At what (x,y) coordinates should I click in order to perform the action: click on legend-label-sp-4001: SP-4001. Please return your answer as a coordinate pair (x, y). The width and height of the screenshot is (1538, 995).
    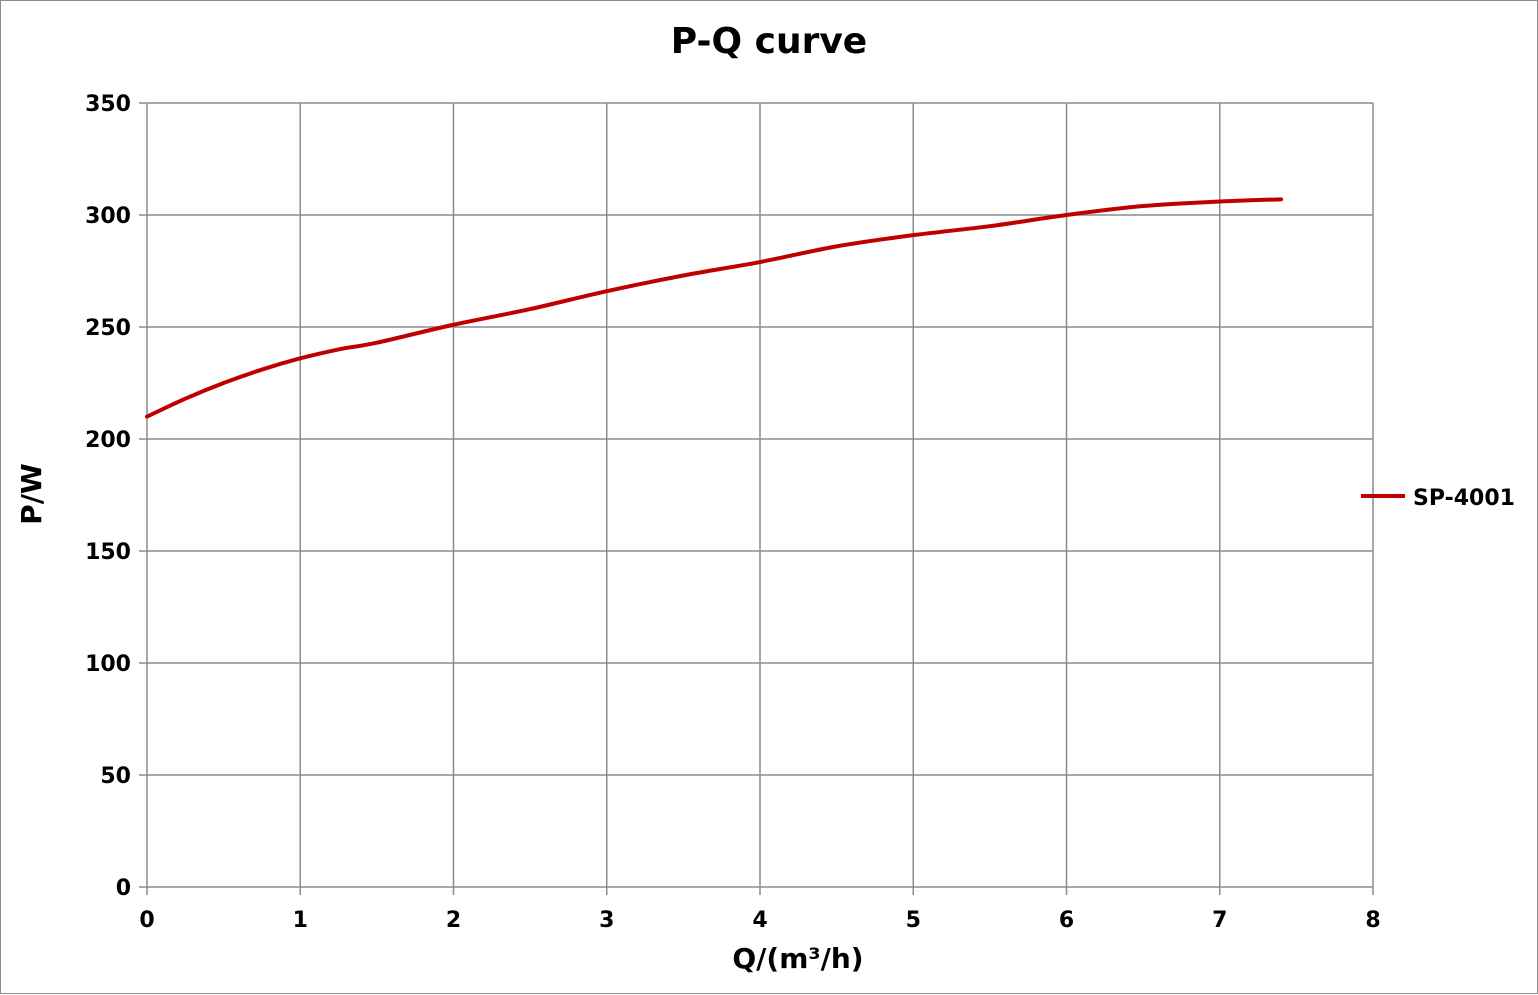
    Looking at the image, I should click on (1464, 498).